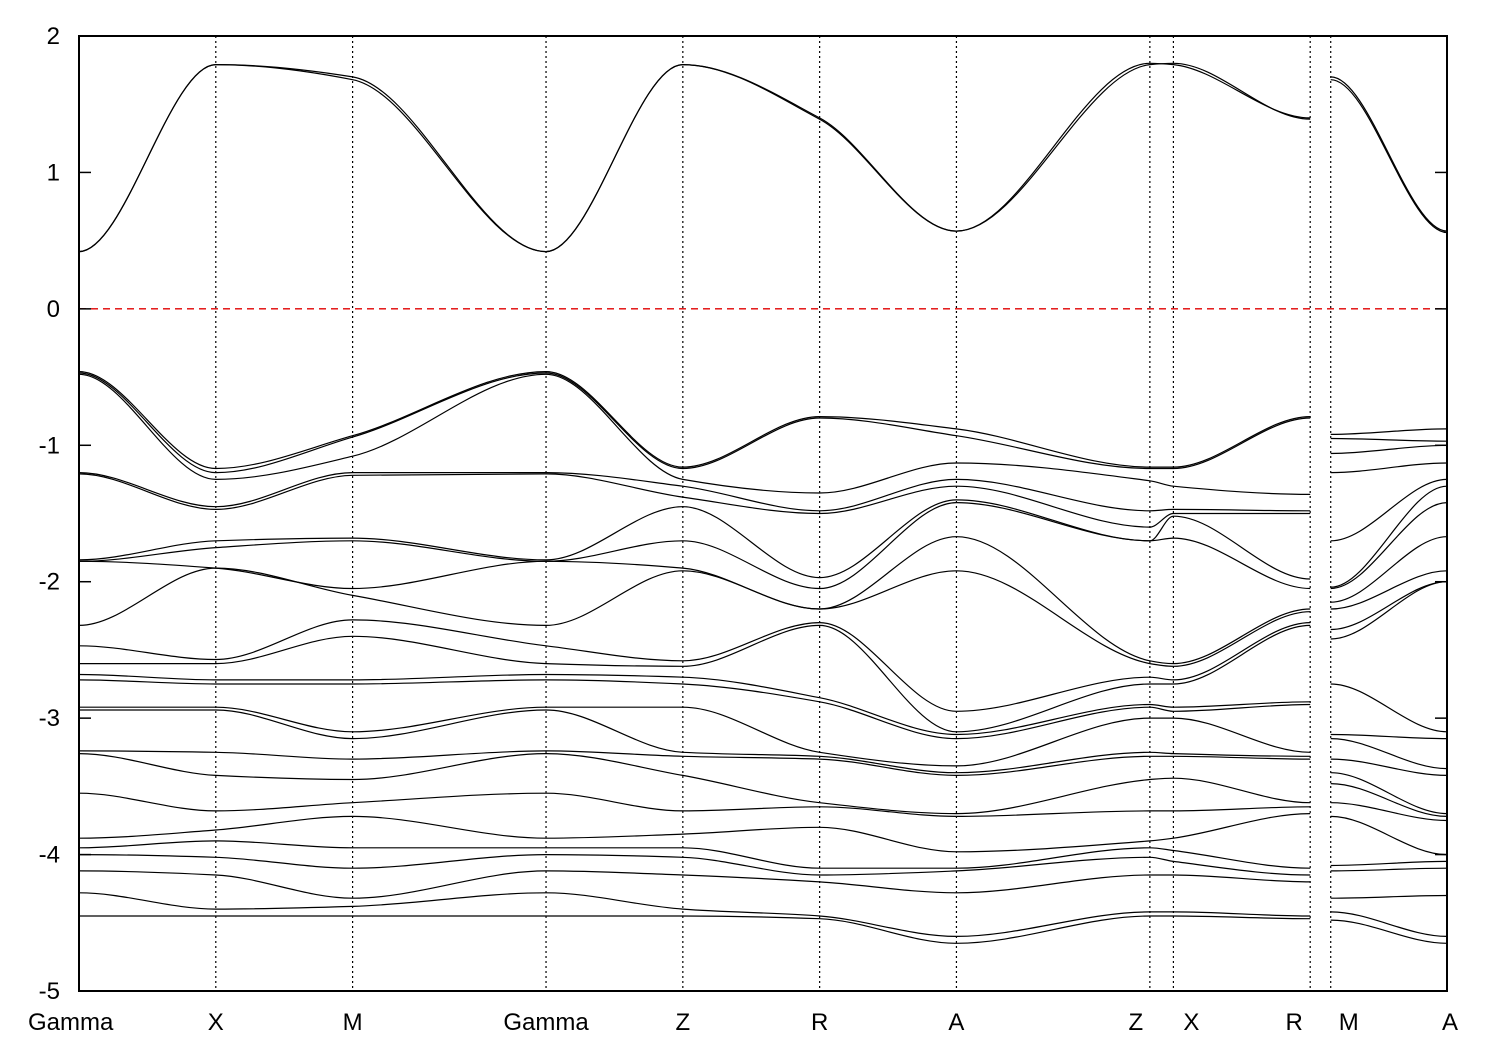 The height and width of the screenshot is (1050, 1500). What do you see at coordinates (49, 855) in the screenshot?
I see `y-tick-label: -4` at bounding box center [49, 855].